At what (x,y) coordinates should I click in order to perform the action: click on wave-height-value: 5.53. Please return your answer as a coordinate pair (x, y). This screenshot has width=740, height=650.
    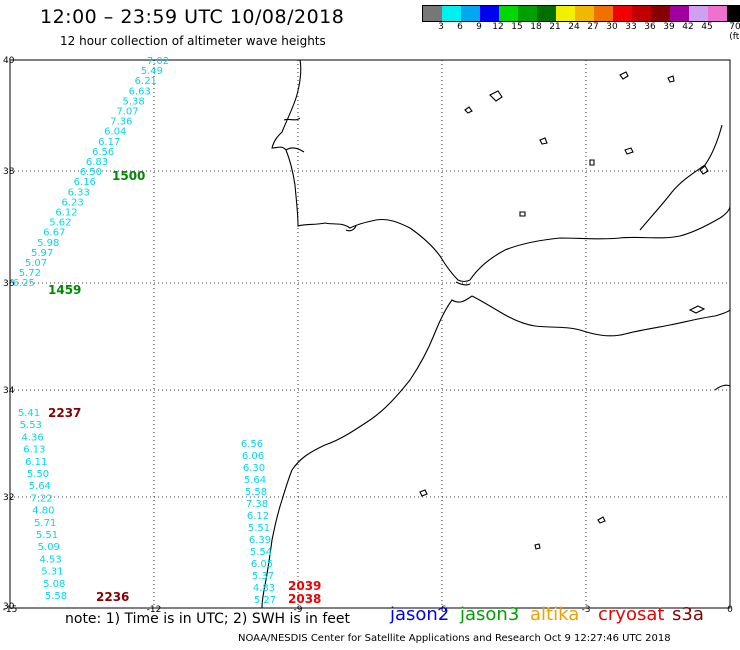
    Looking at the image, I should click on (31, 425).